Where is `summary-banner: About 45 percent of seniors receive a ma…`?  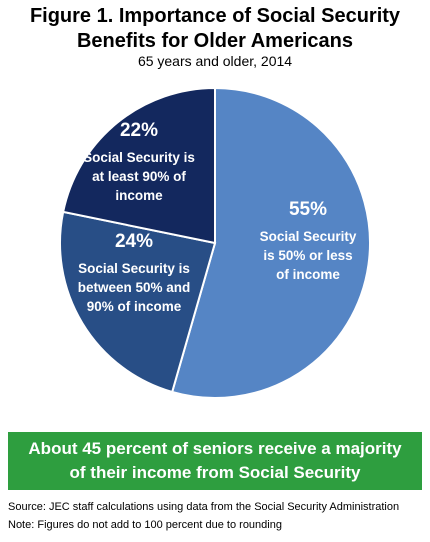 summary-banner: About 45 percent of seniors receive a ma… is located at coordinates (215, 461).